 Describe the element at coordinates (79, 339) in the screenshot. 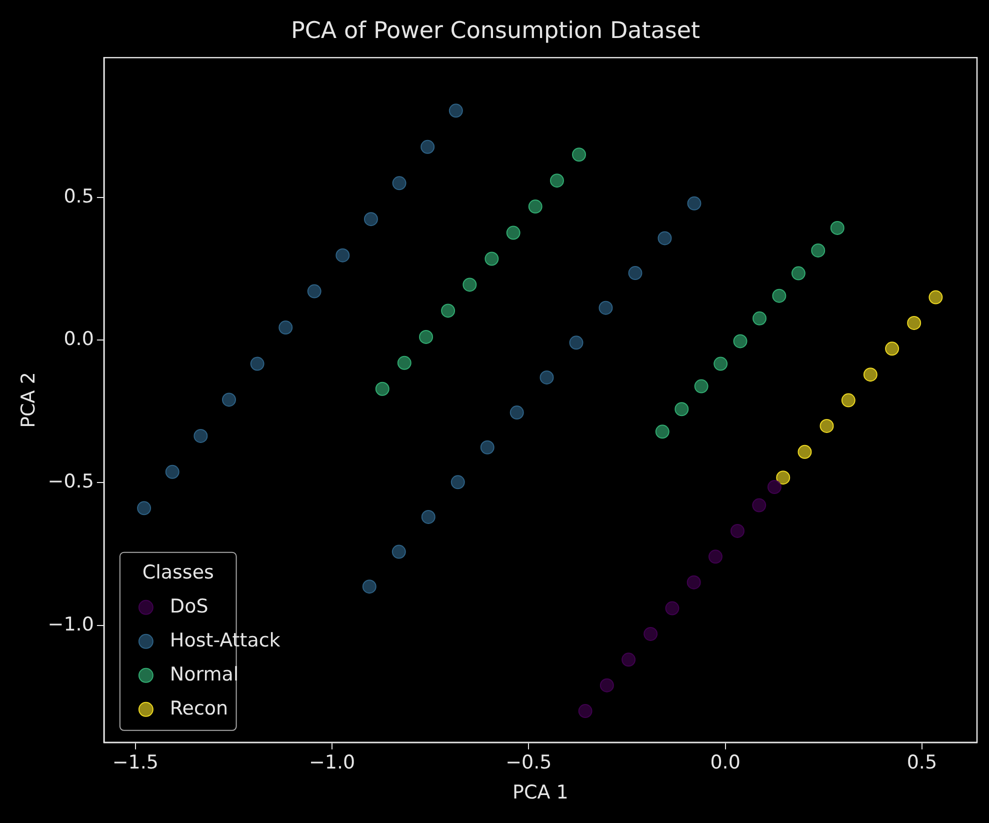

I see `y-tick-label: 0.0` at that location.